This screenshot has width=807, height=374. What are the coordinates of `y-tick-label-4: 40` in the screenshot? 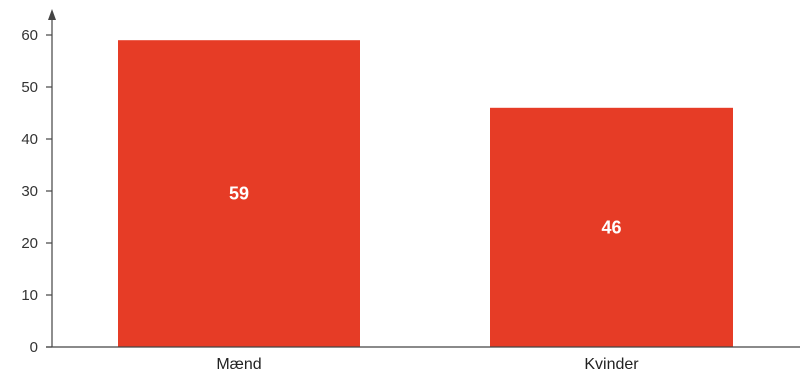 It's located at (29, 139).